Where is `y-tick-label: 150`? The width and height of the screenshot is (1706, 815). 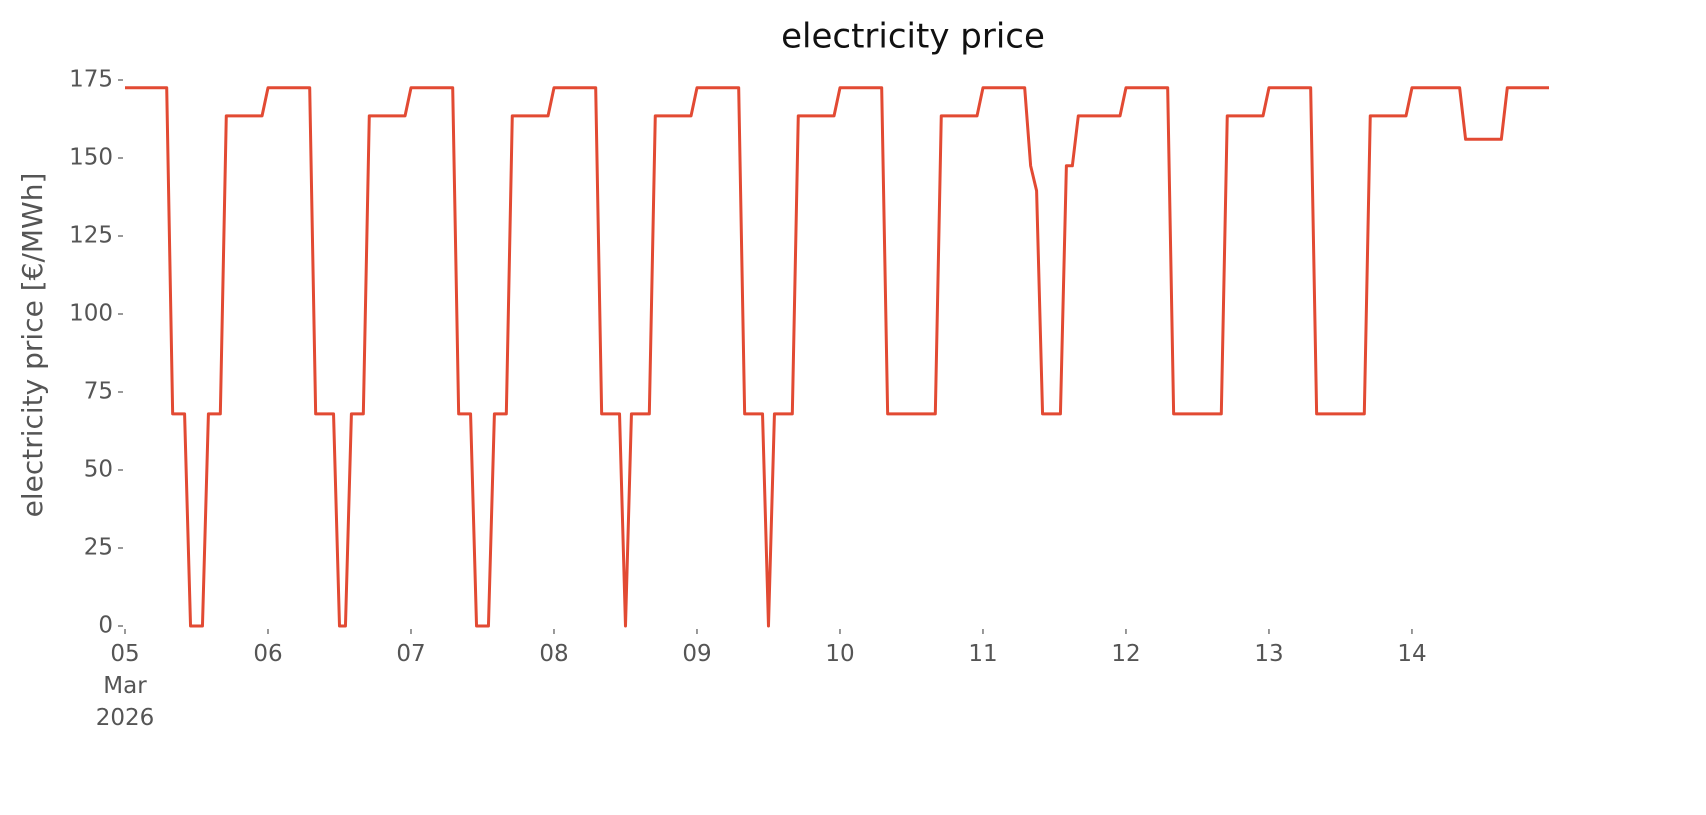 y-tick-label: 150 is located at coordinates (91, 158).